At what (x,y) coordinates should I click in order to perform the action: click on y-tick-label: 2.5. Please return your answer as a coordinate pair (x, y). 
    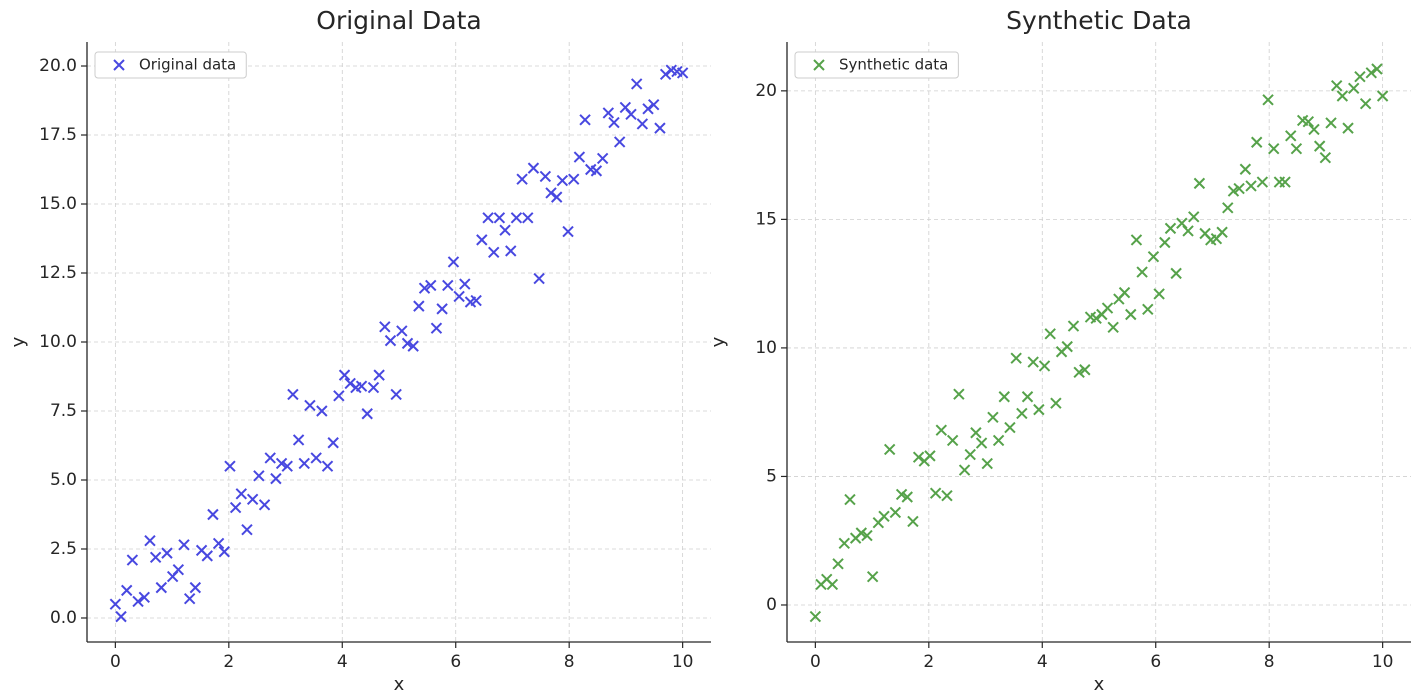
    Looking at the image, I should click on (63, 549).